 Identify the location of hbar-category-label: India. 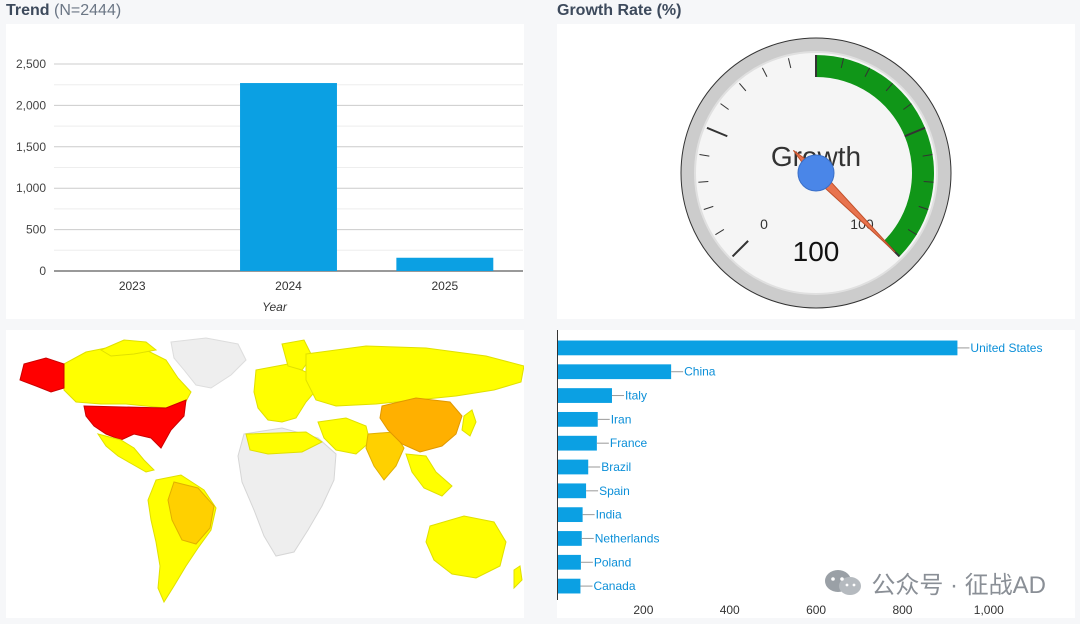
(609, 515).